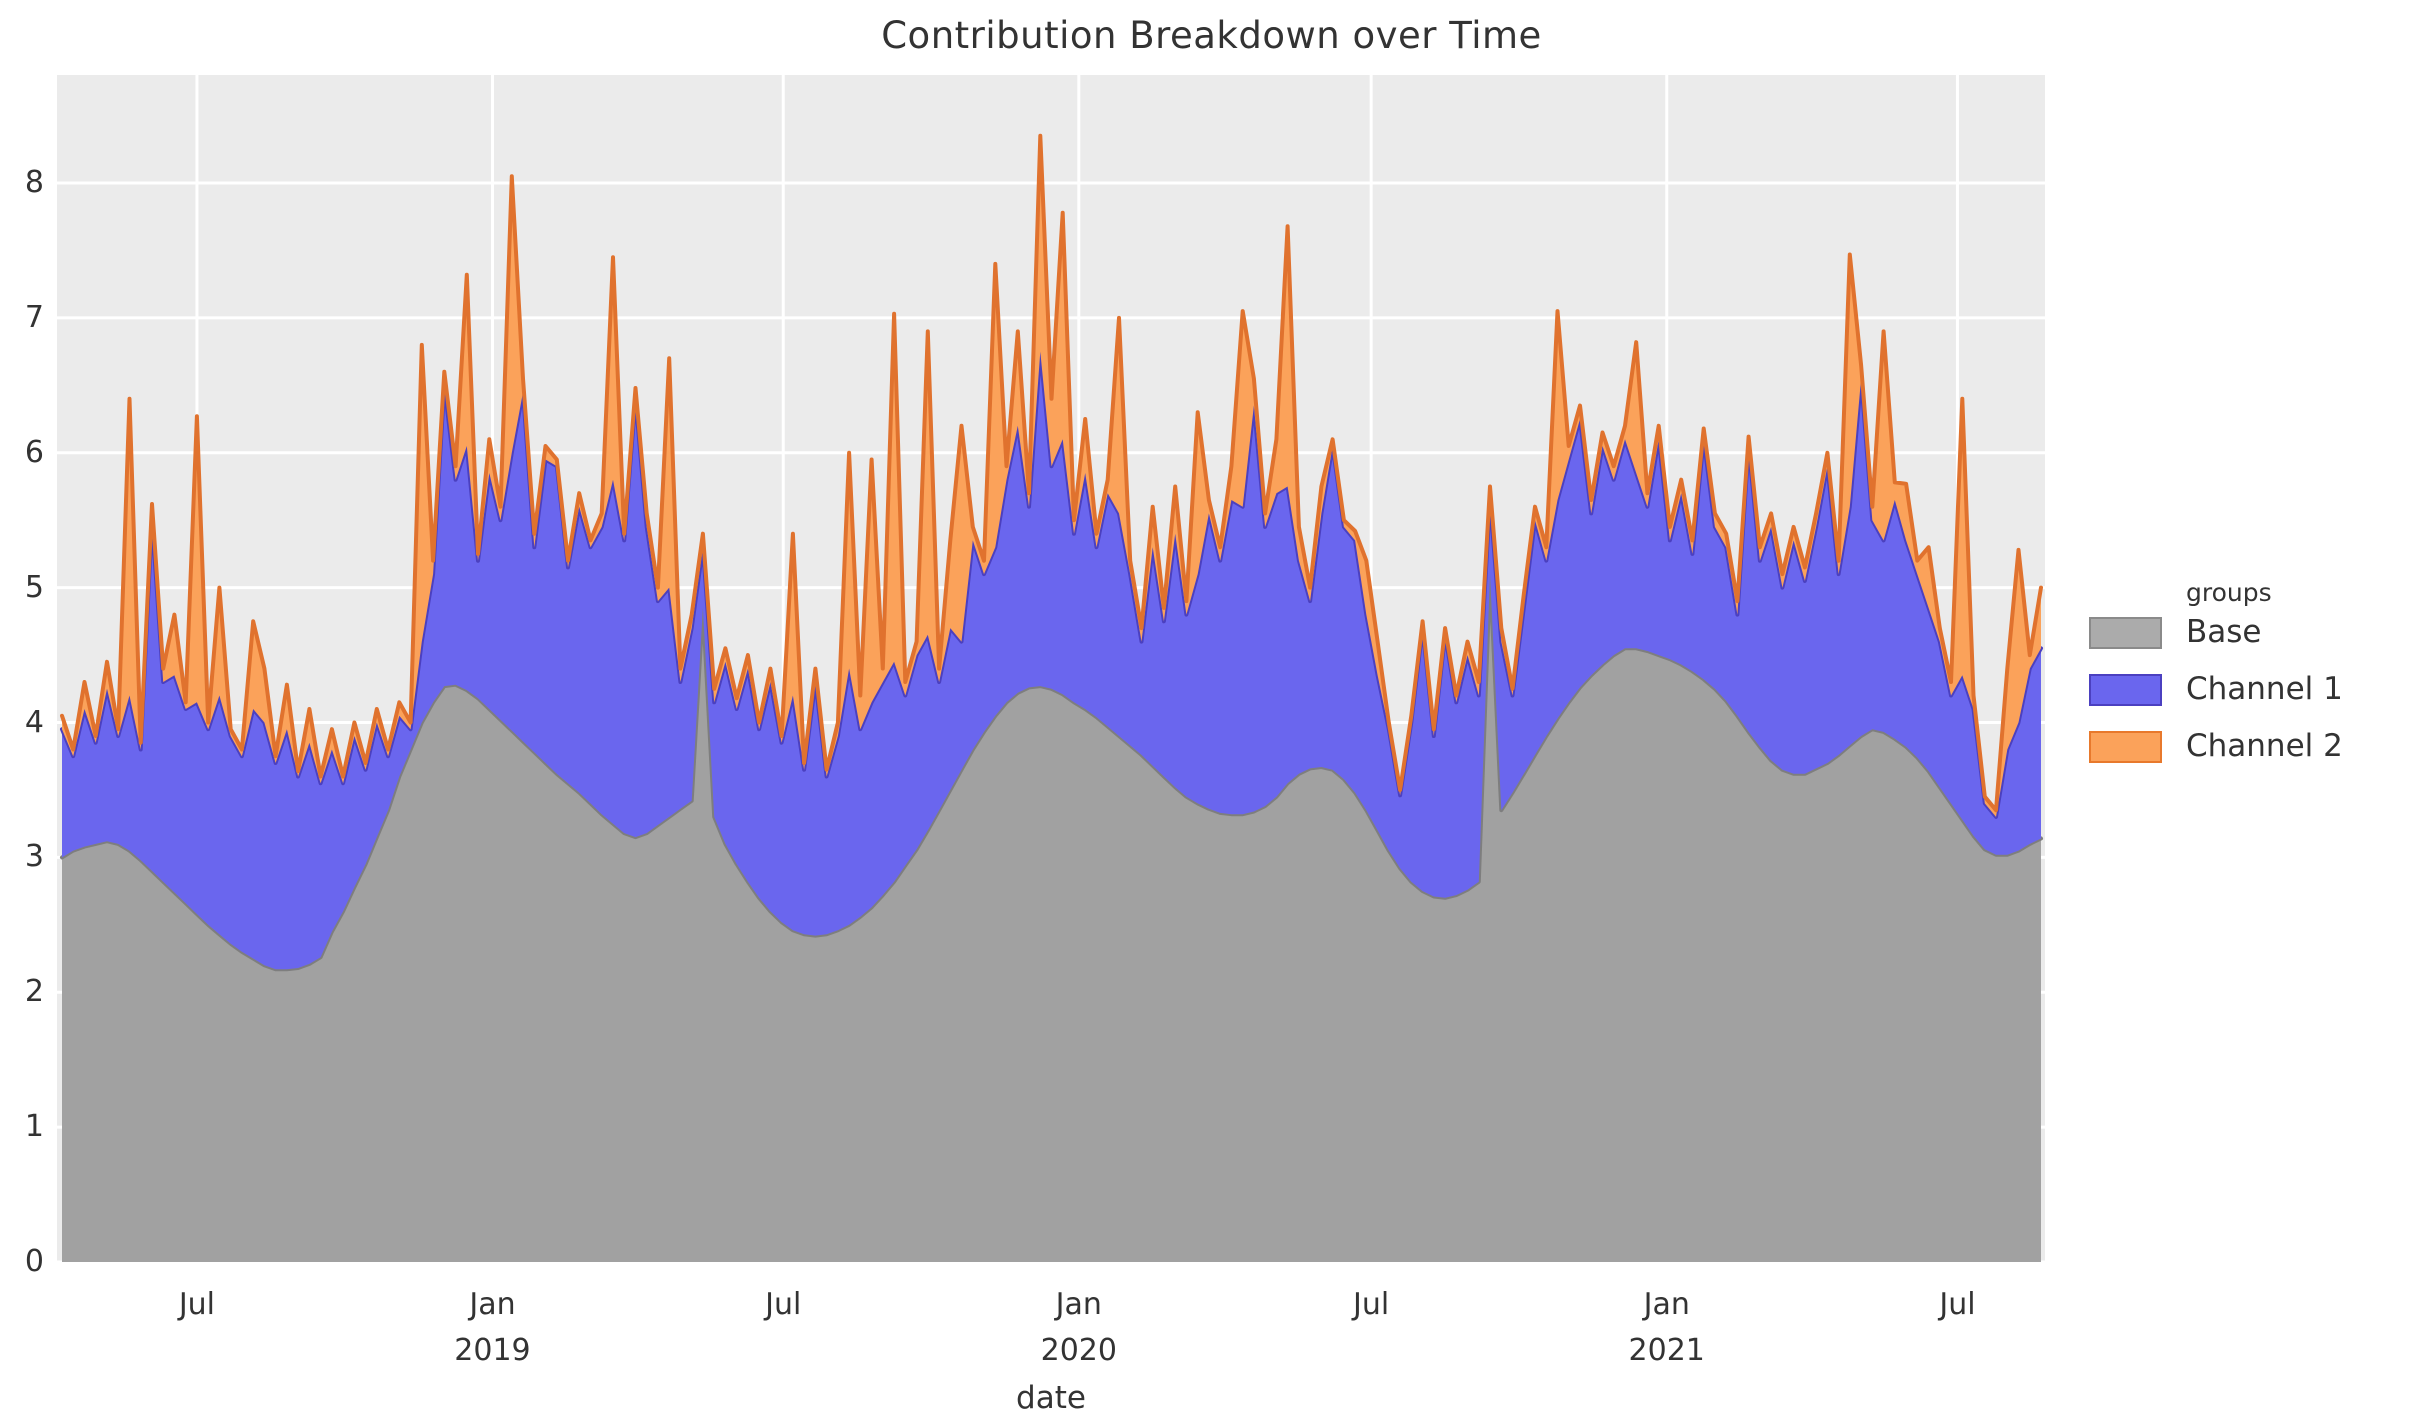 This screenshot has height=1423, width=2423. Describe the element at coordinates (34, 1261) in the screenshot. I see `y-tick-label-0: 0` at that location.